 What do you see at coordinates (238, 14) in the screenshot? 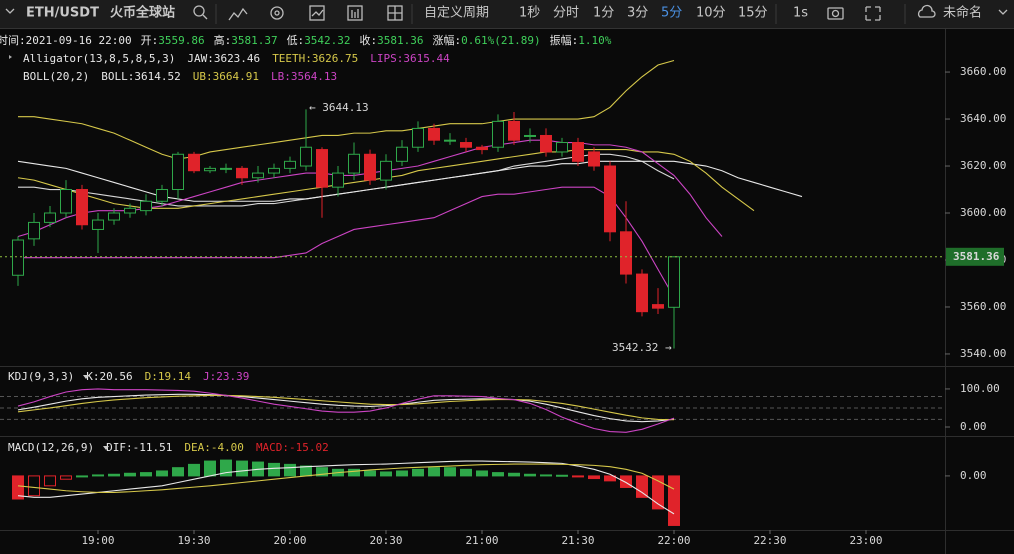
I see `indicator-icon` at bounding box center [238, 14].